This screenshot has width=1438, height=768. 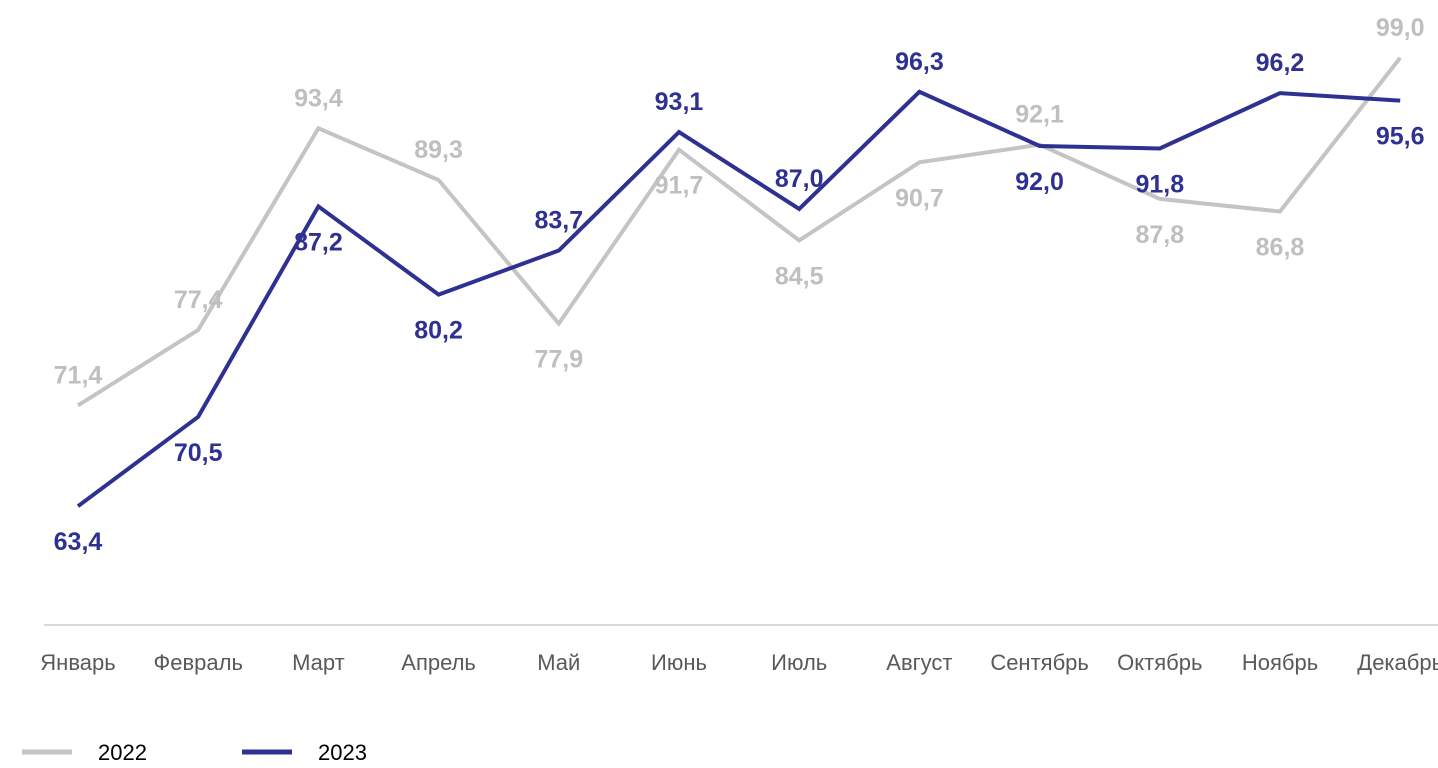 I want to click on x-tick-label: Март, so click(x=318, y=662).